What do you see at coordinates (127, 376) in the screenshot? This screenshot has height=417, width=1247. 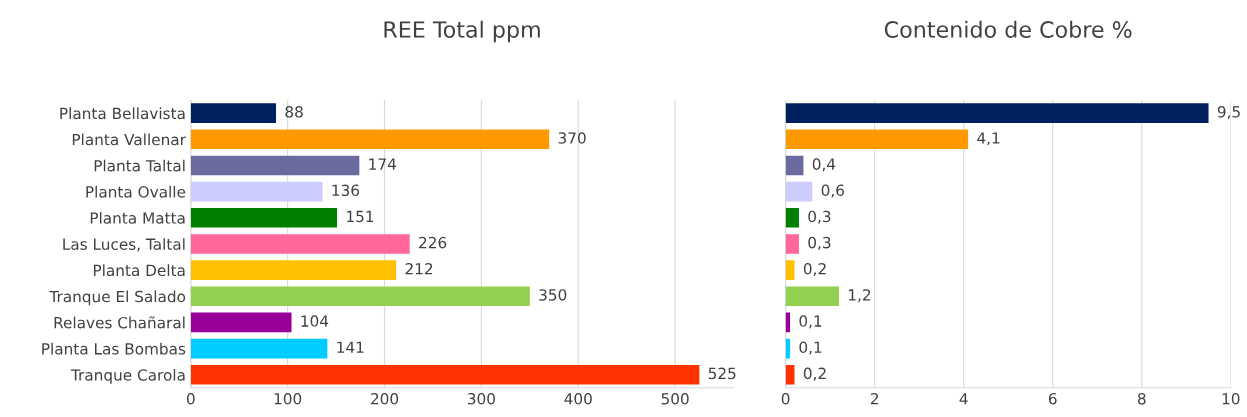 I see `y-tick-label: Tranque Carola` at bounding box center [127, 376].